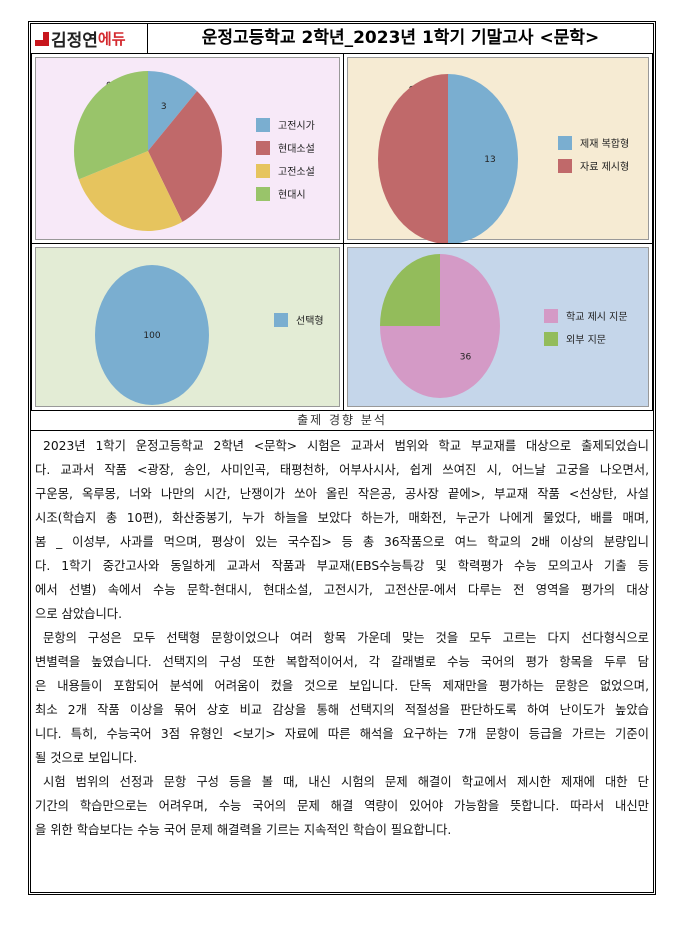 The width and height of the screenshot is (692, 926). Describe the element at coordinates (489, 160) in the screenshot. I see `data-label: 13` at that location.